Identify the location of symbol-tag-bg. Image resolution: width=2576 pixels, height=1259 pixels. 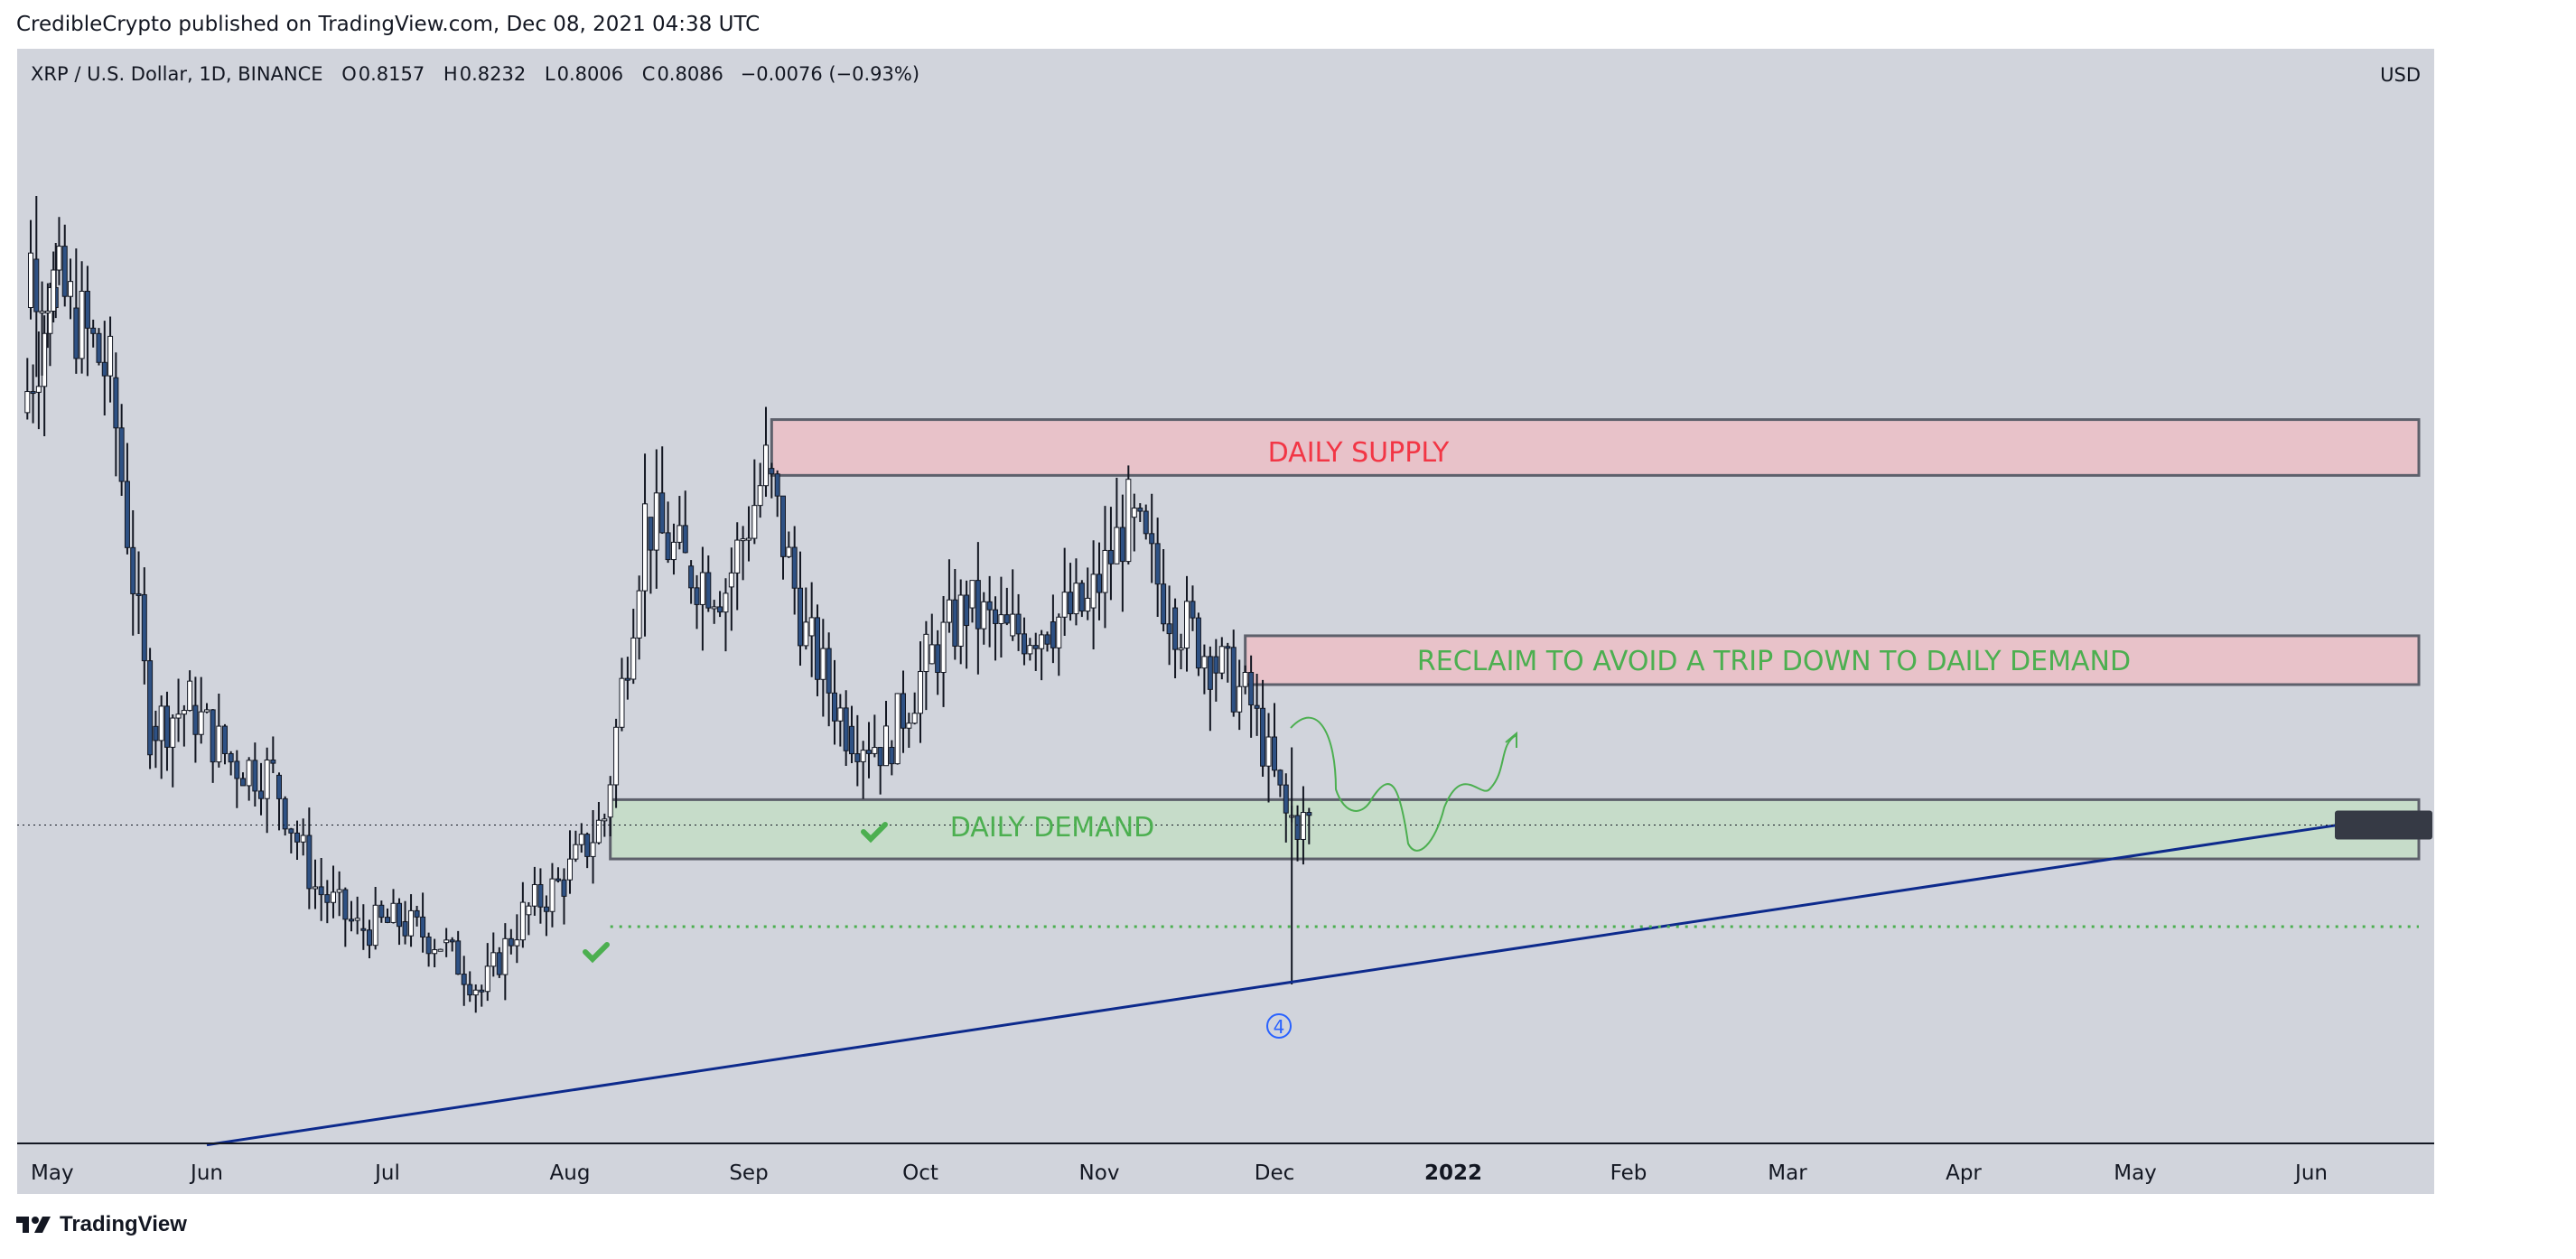
(2383, 825).